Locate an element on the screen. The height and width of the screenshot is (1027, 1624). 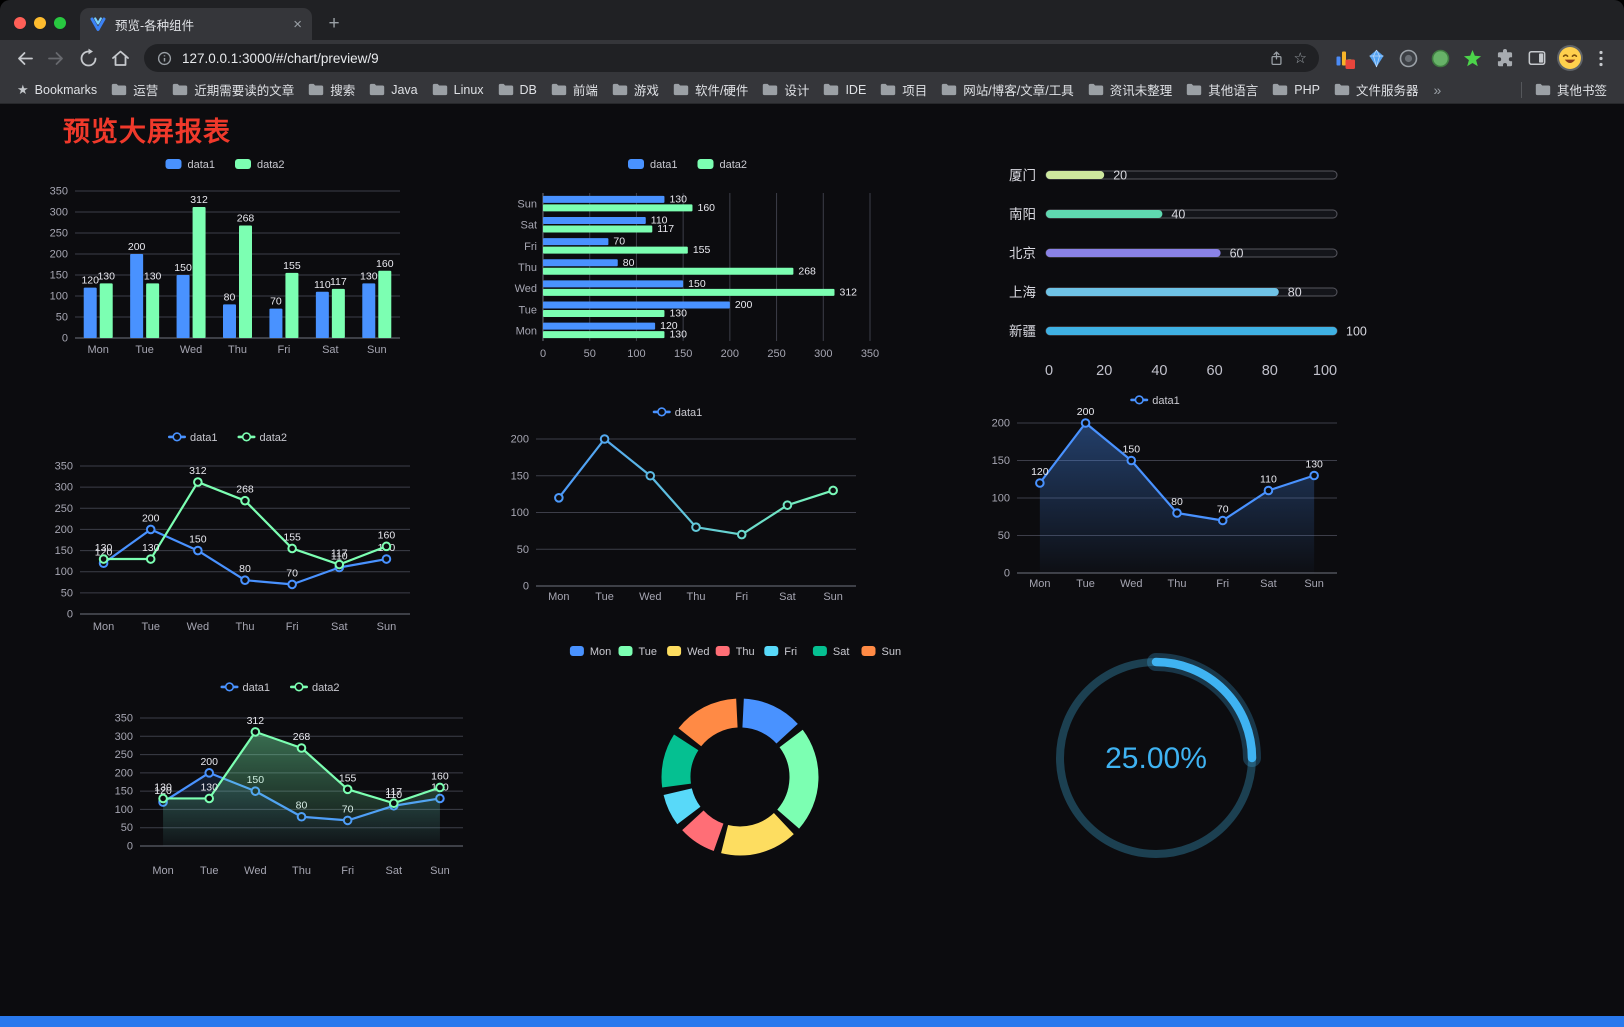
bookmark-folder: 游戏 is located at coordinates (635, 90).